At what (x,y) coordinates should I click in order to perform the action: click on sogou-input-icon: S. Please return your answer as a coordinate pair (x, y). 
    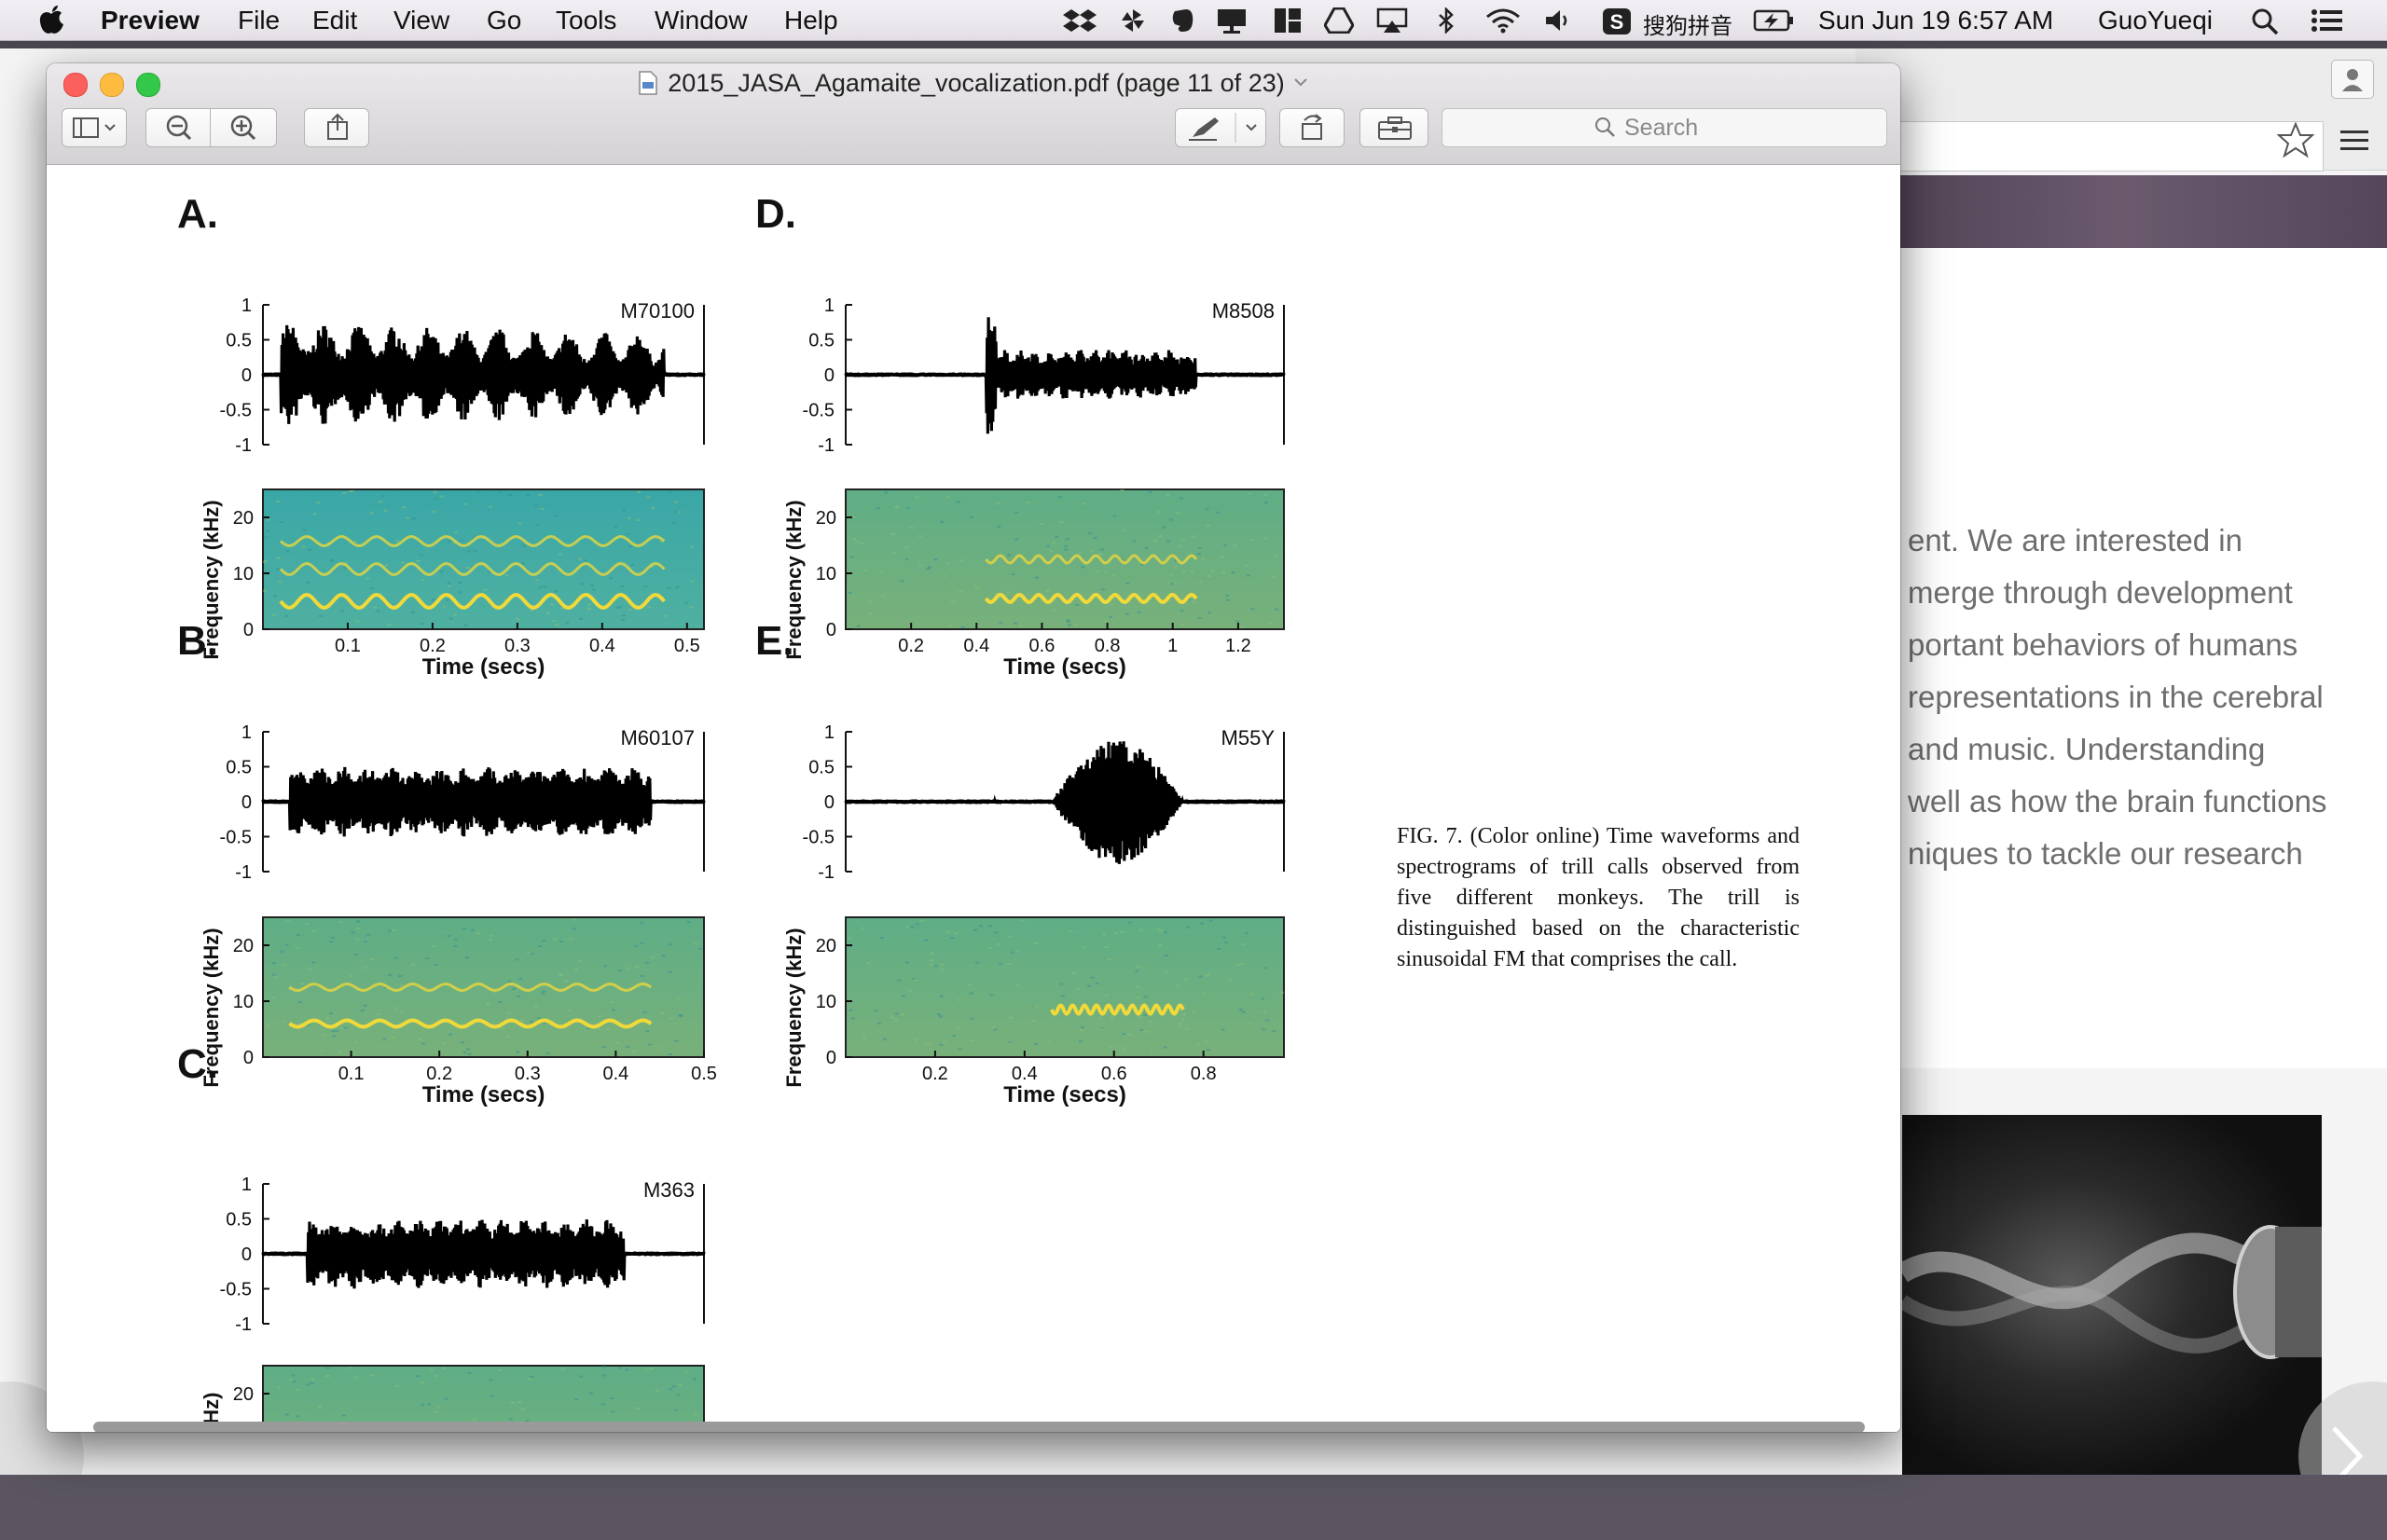
    Looking at the image, I should click on (1617, 20).